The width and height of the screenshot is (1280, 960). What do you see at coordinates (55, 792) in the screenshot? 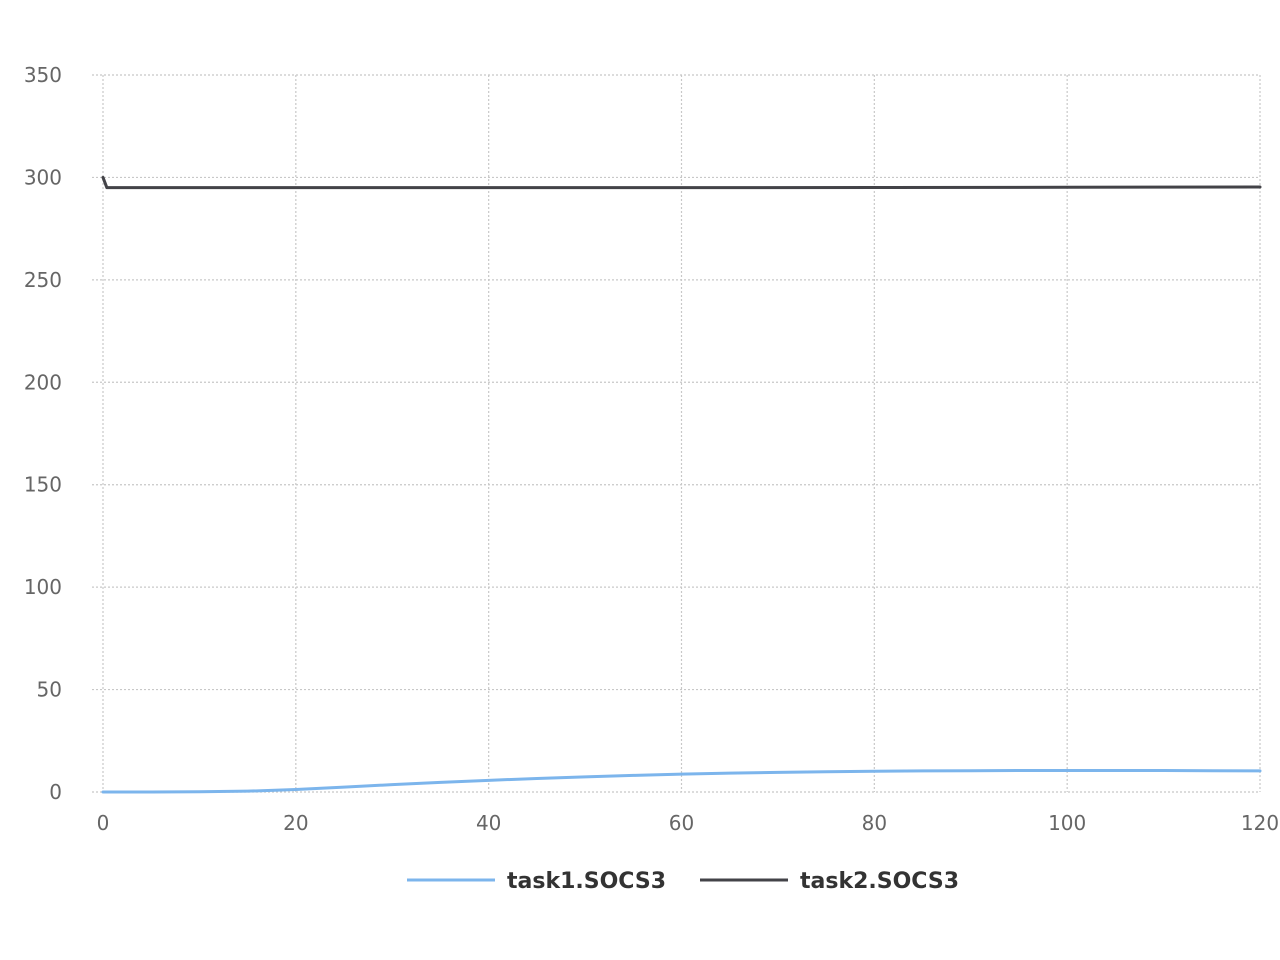
I see `y-tick-label: 0` at bounding box center [55, 792].